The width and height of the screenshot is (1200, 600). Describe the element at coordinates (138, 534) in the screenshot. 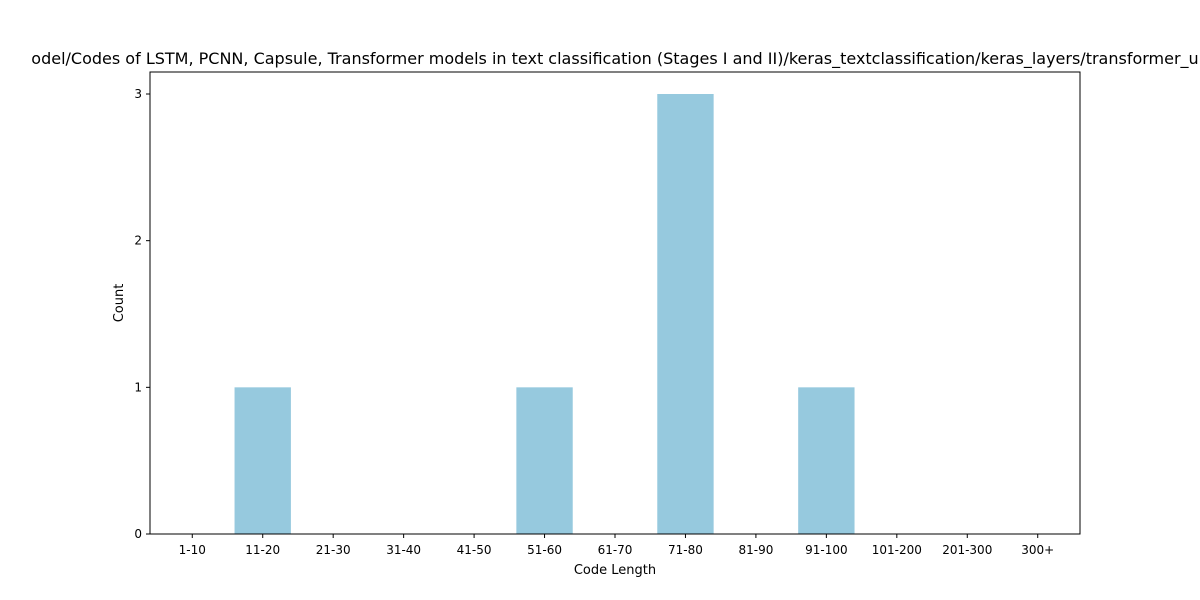

I see `y-tick-label: 0` at that location.